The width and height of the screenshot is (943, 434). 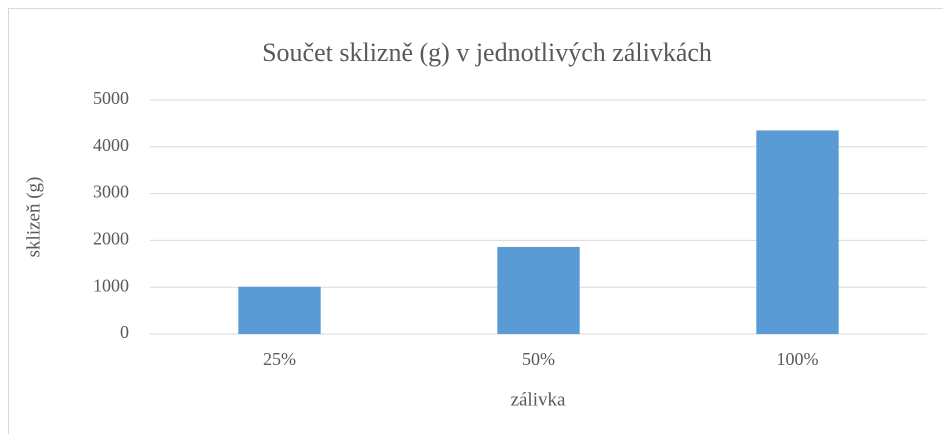 What do you see at coordinates (33, 217) in the screenshot?
I see `y-axis-title: sklizeň (g)` at bounding box center [33, 217].